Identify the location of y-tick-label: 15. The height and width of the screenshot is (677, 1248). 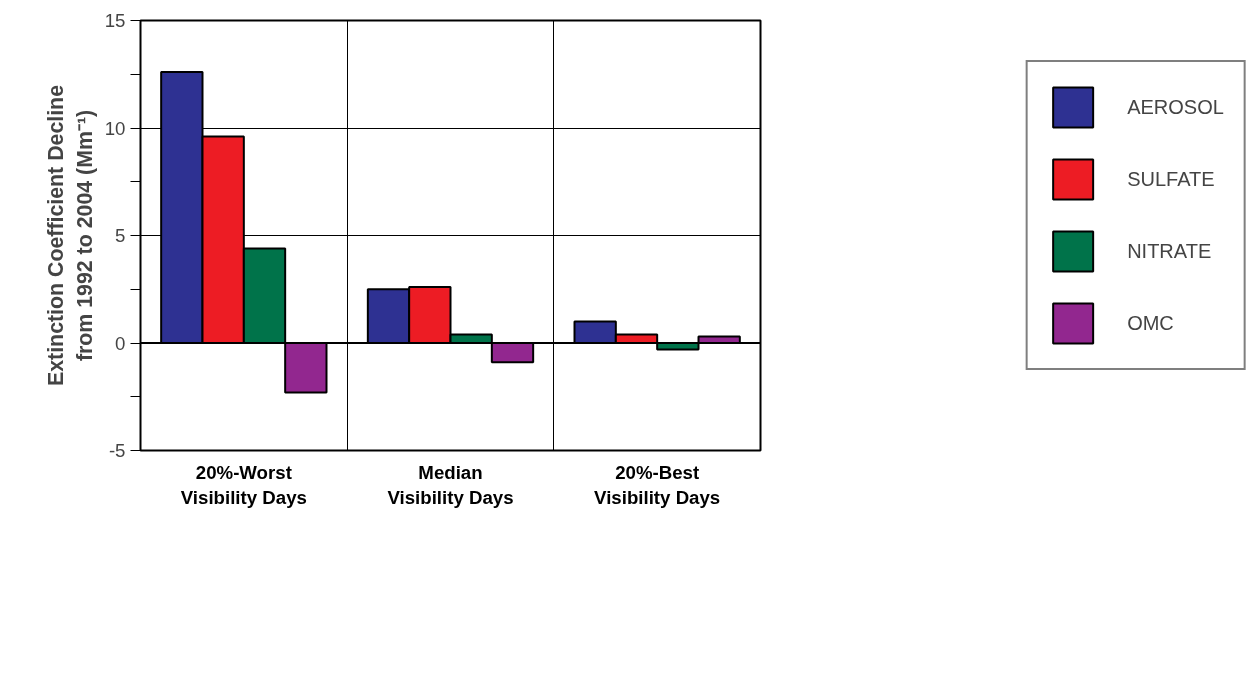
(115, 20).